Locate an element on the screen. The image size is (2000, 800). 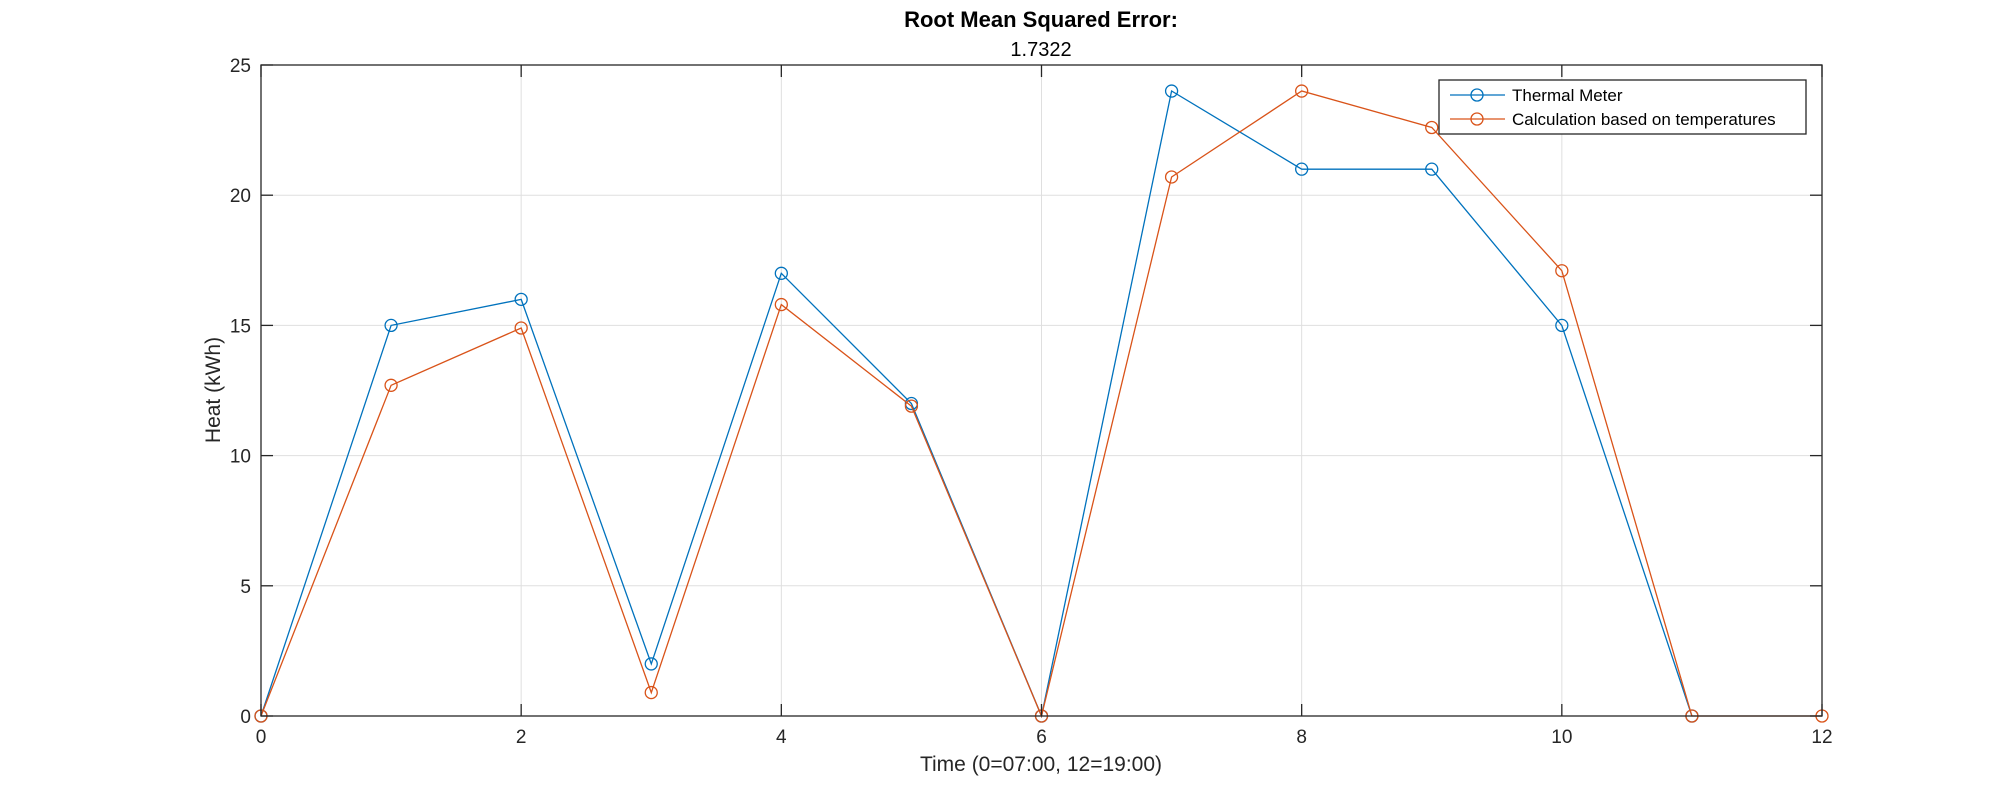
y-tick-label: 5 is located at coordinates (245, 587).